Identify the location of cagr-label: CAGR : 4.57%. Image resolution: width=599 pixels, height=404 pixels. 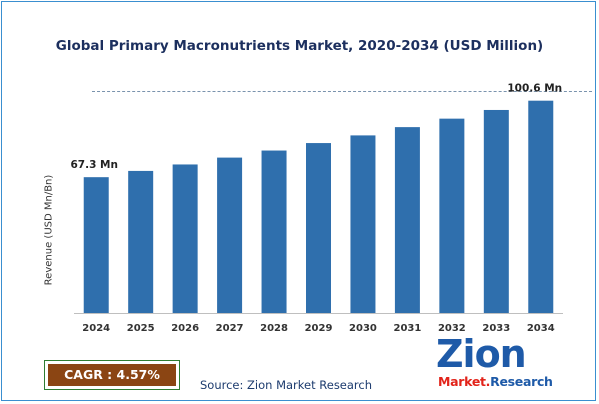
(112, 375).